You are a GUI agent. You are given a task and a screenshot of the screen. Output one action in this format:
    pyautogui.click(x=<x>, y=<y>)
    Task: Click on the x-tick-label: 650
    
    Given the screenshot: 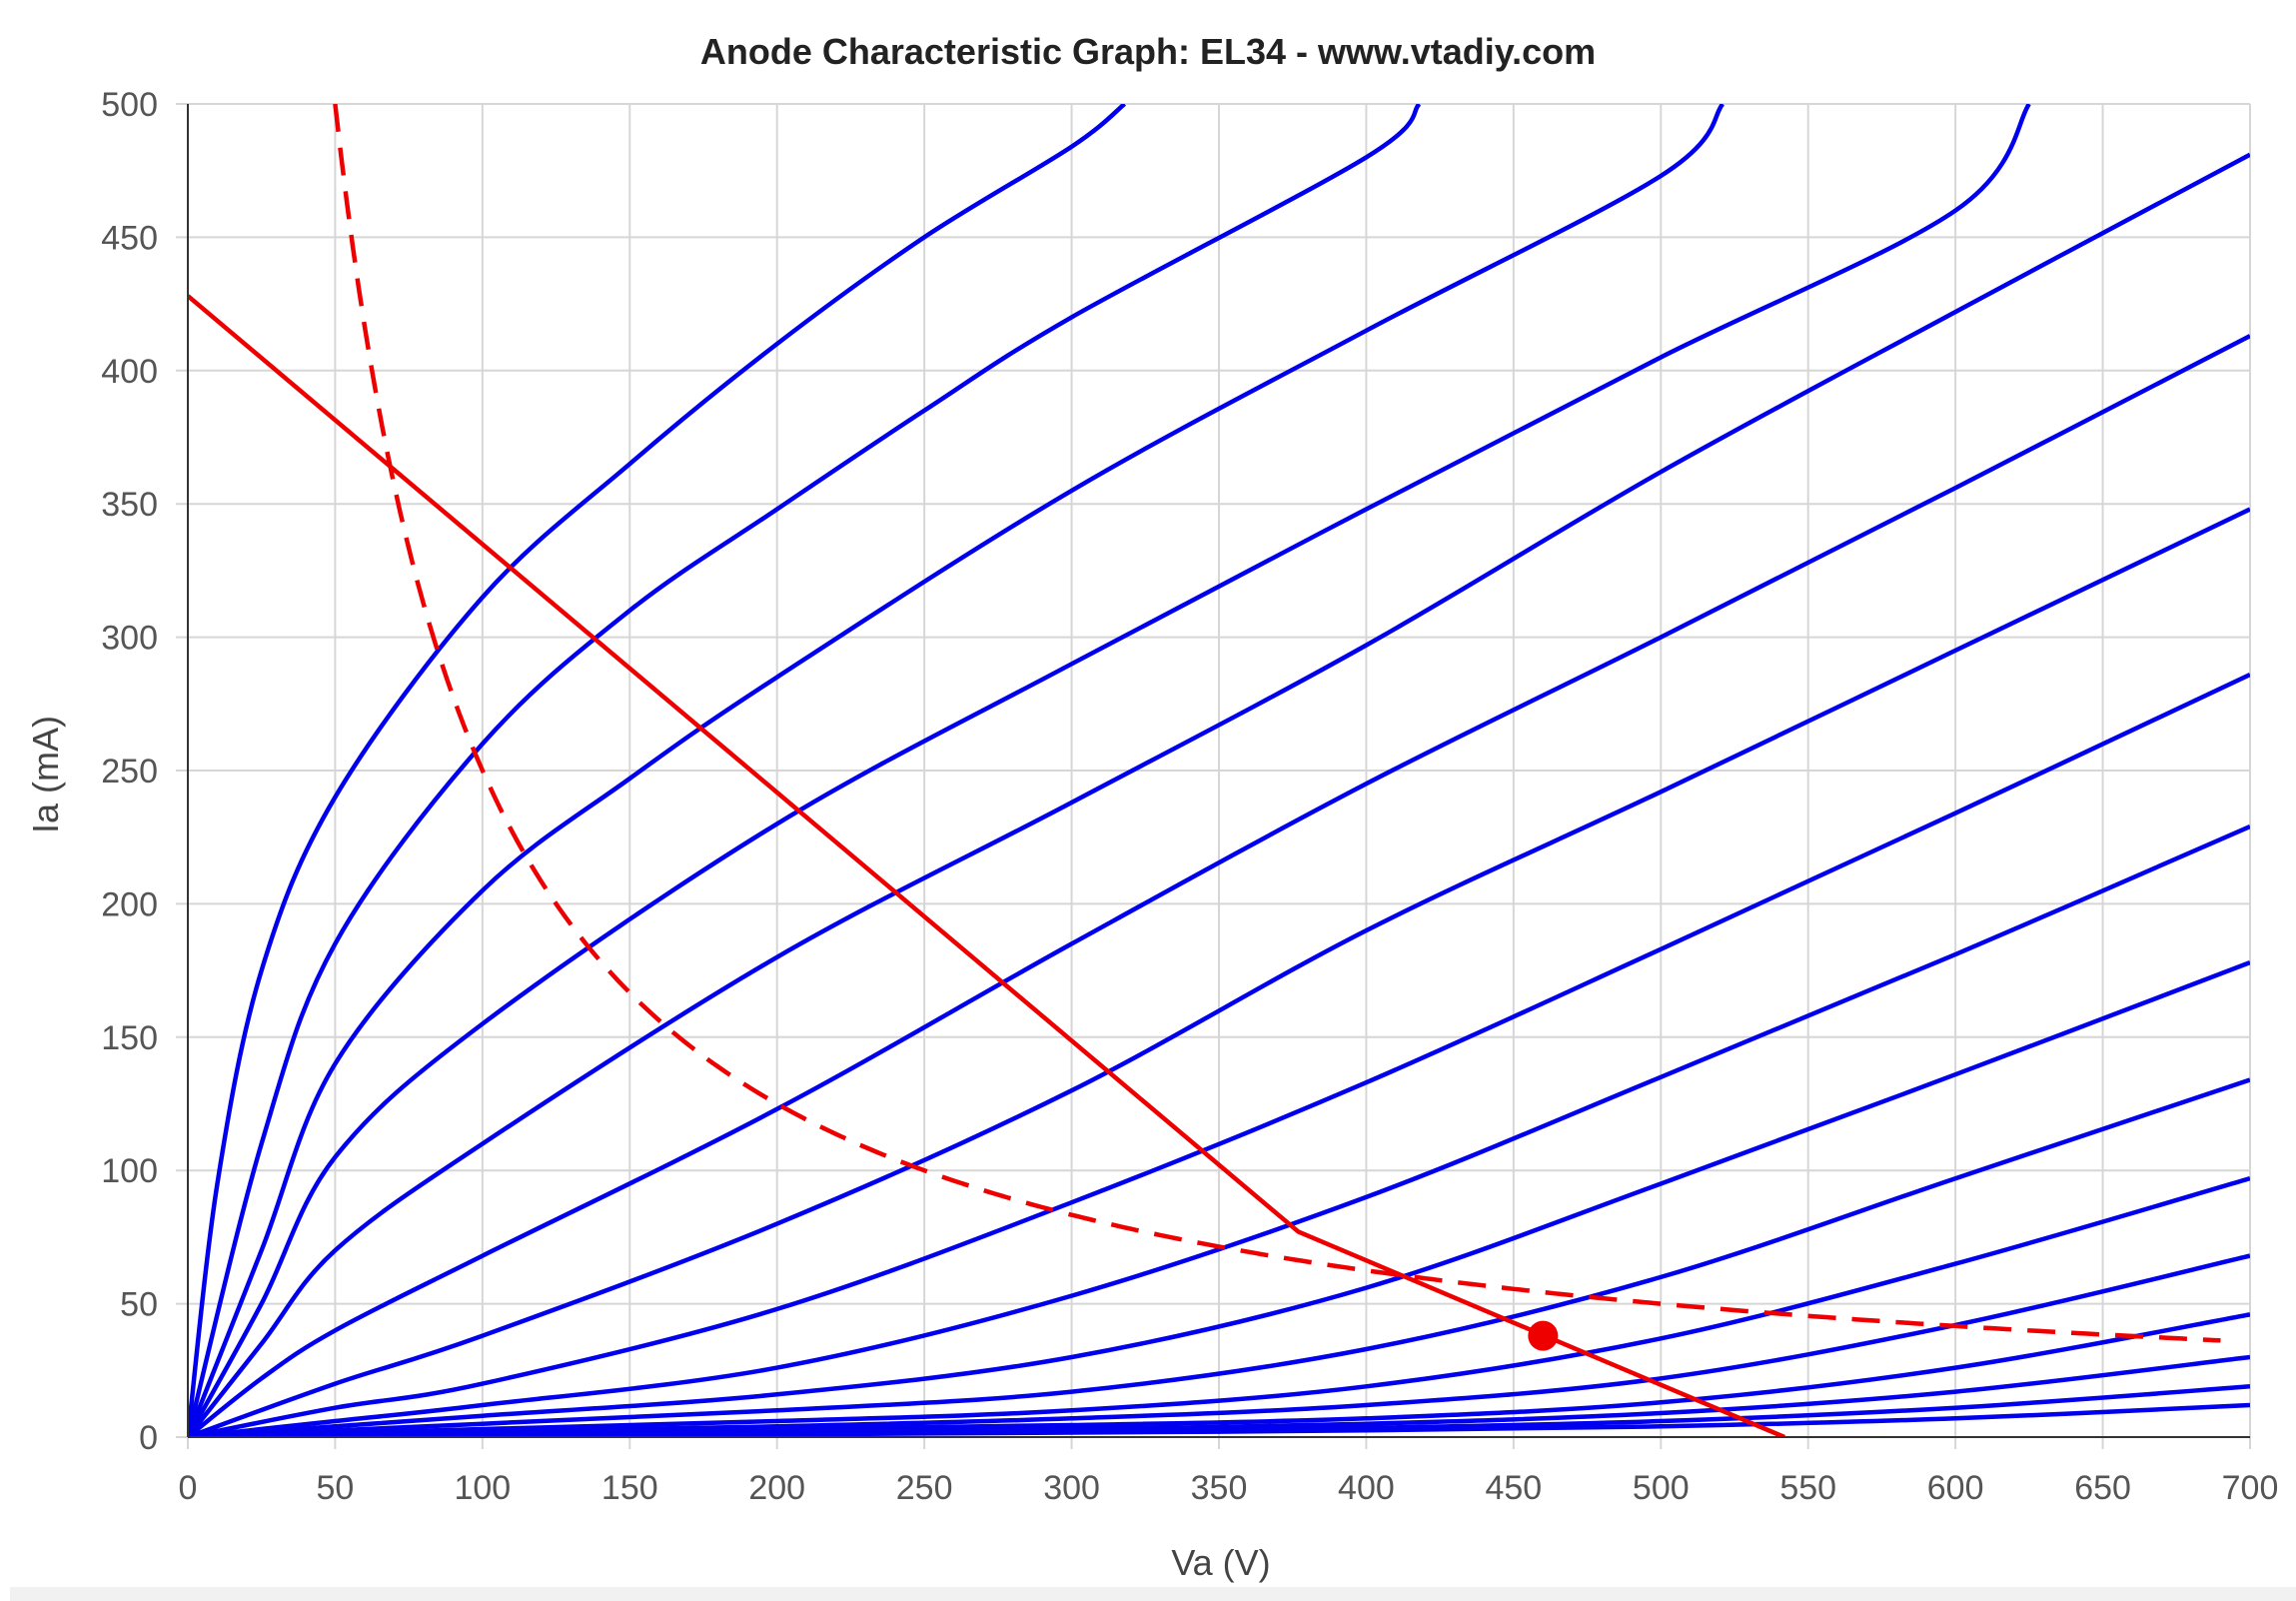 What is the action you would take?
    pyautogui.click(x=2102, y=1488)
    